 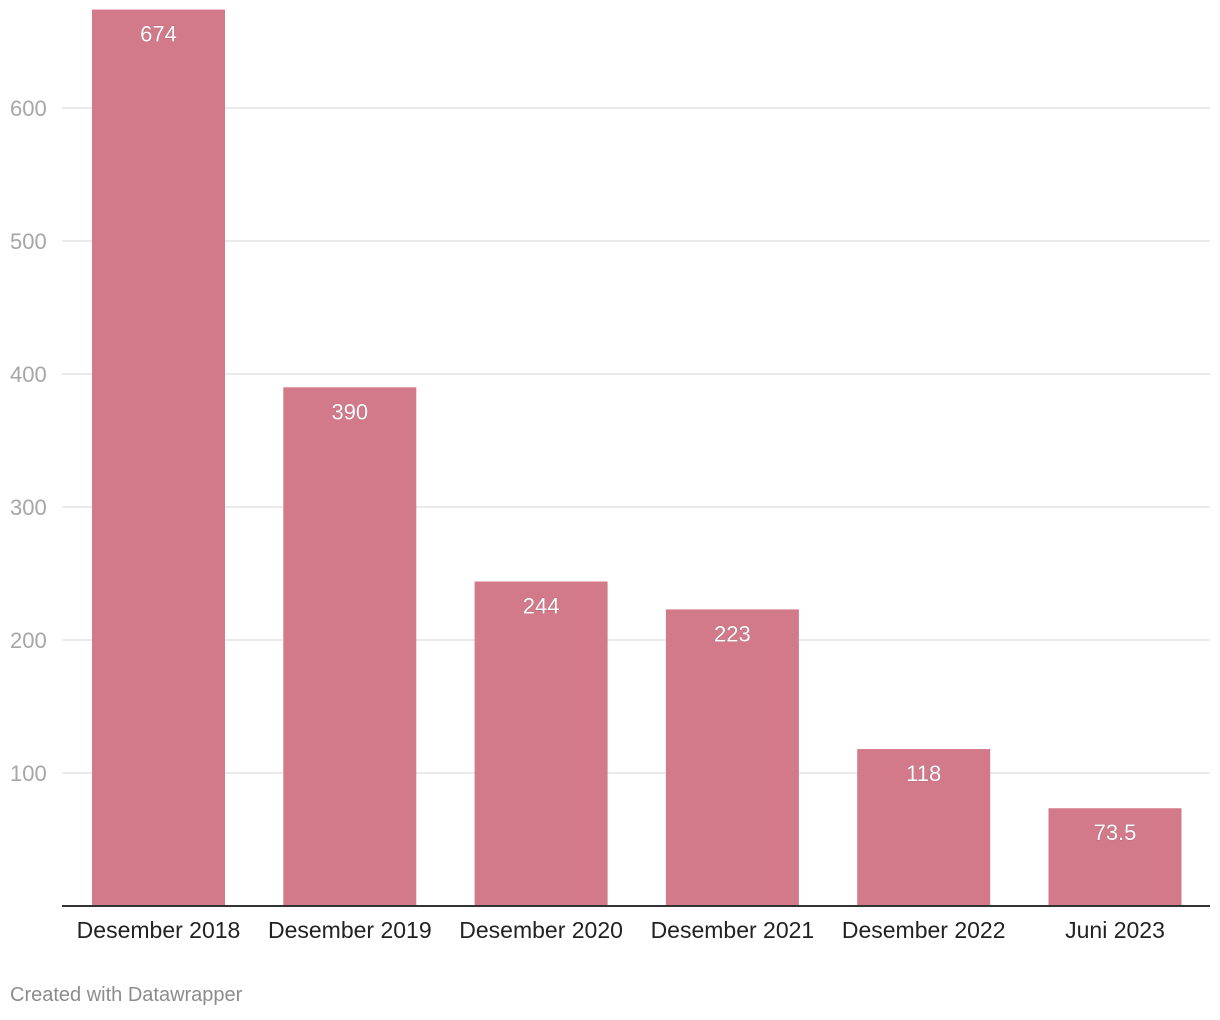 What do you see at coordinates (924, 930) in the screenshot?
I see `x-tick-label: Desember 2022` at bounding box center [924, 930].